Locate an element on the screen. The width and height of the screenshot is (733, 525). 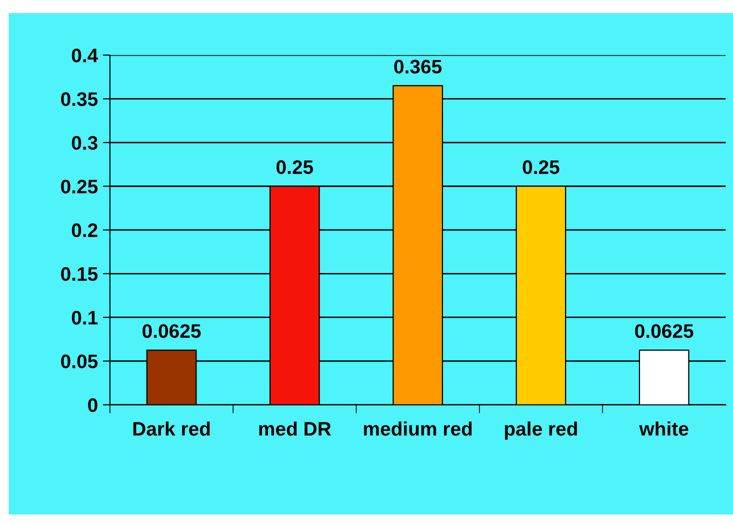
x-tick-label: Dark red is located at coordinates (171, 428).